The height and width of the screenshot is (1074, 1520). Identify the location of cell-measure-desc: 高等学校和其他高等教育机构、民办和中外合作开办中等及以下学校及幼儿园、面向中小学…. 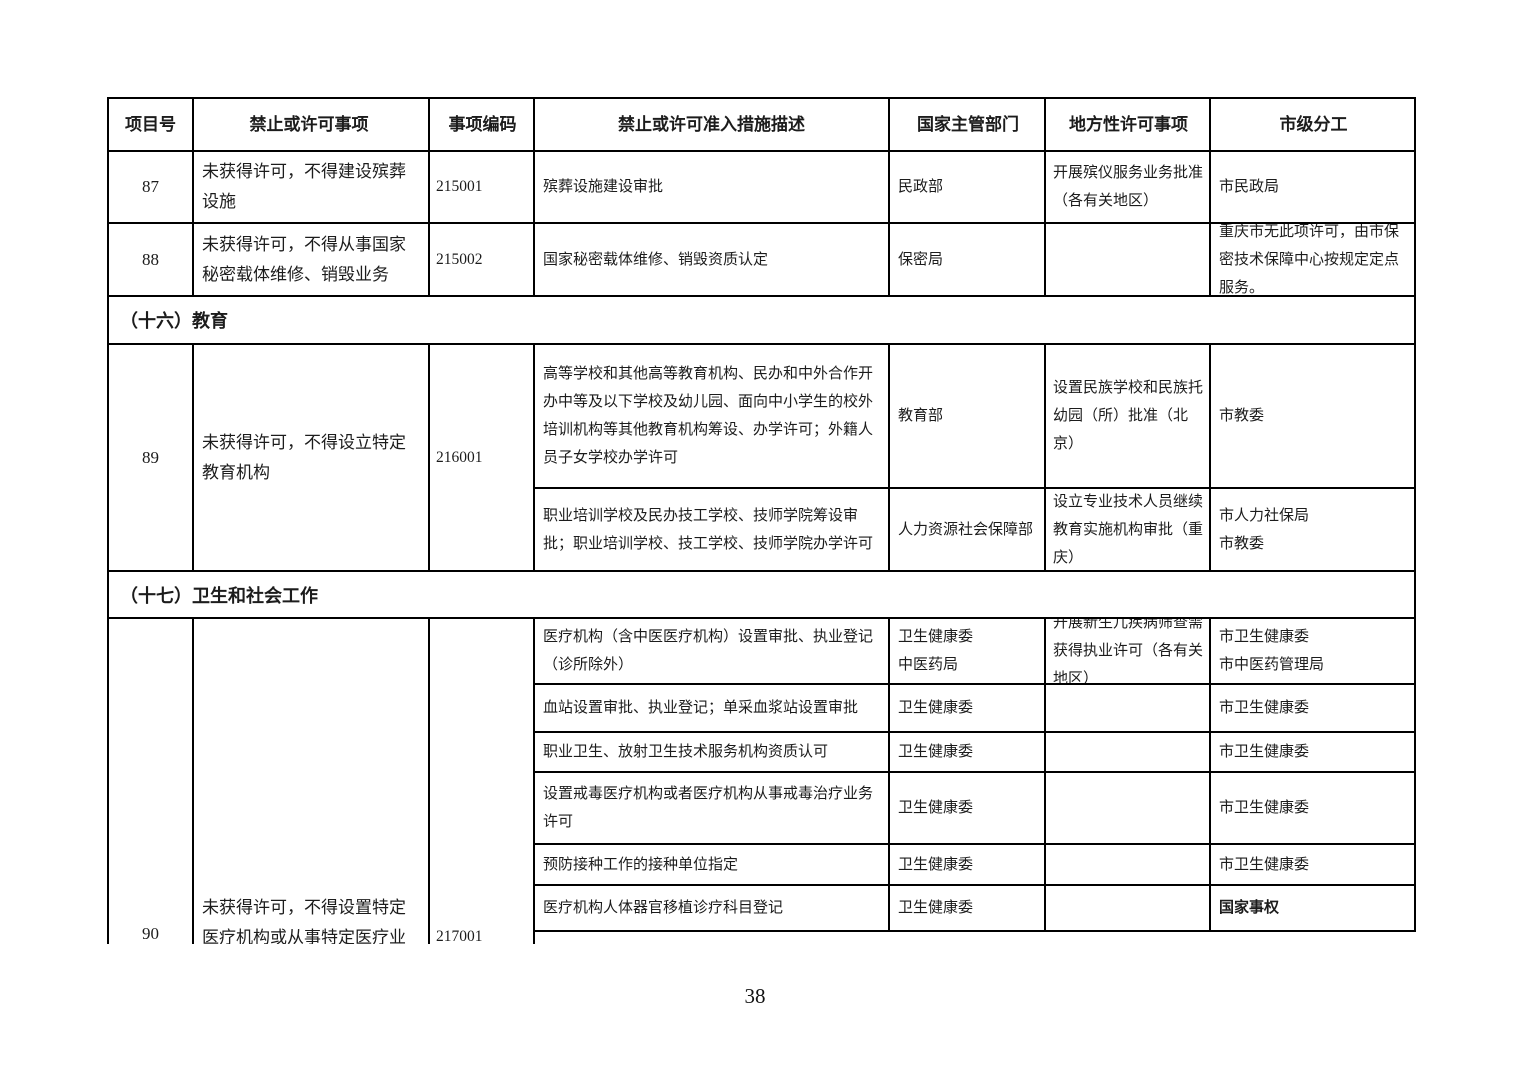
(712, 417).